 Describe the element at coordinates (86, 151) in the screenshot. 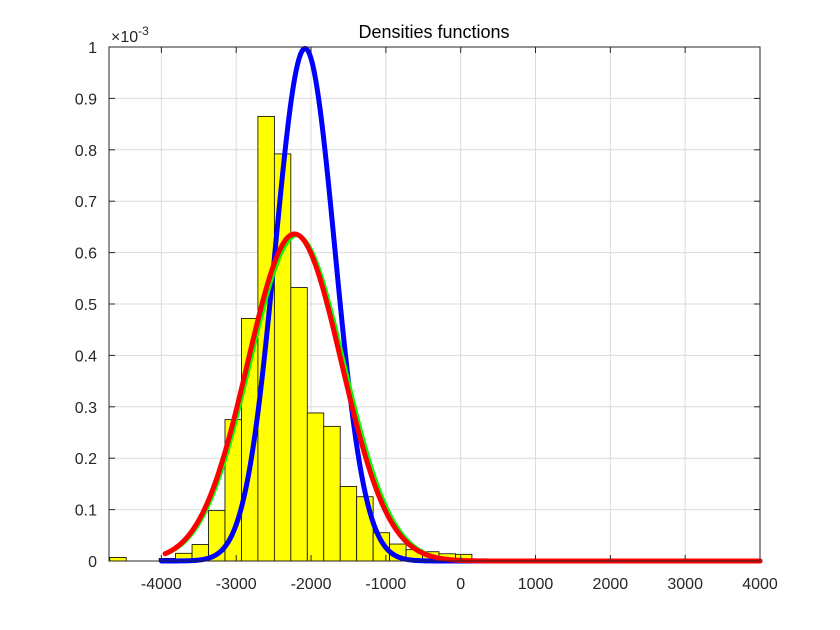

I see `y-tick-label: 0.8` at that location.